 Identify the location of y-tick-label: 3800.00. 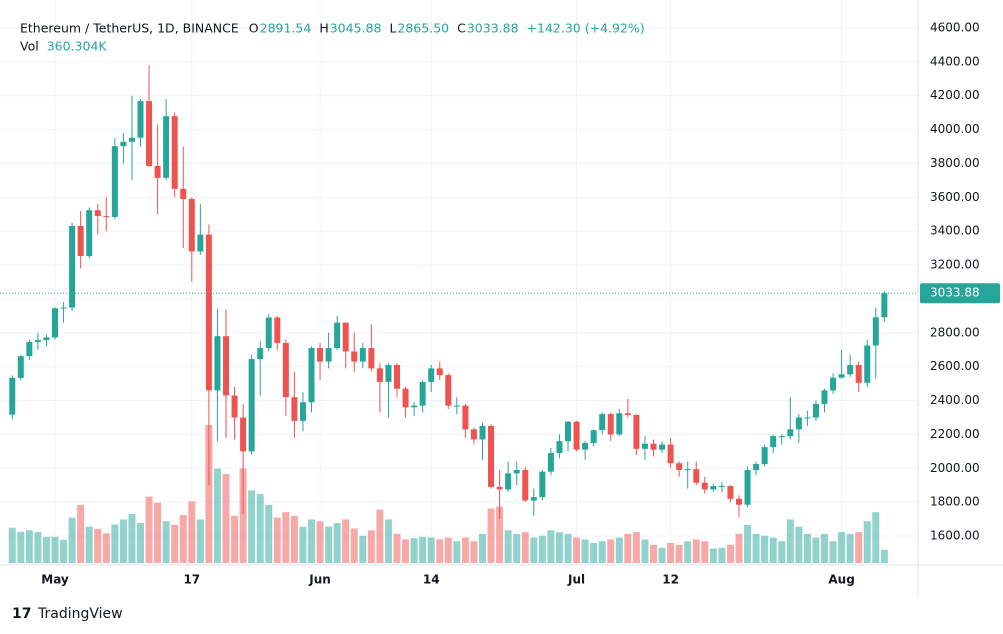
(955, 163).